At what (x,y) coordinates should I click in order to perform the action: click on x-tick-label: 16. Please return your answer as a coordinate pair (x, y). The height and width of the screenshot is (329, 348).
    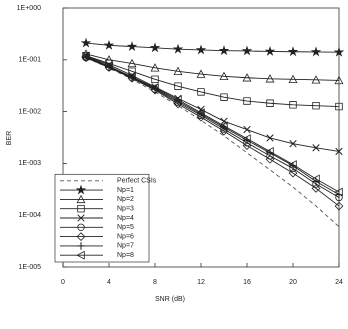
    Looking at the image, I should click on (247, 282).